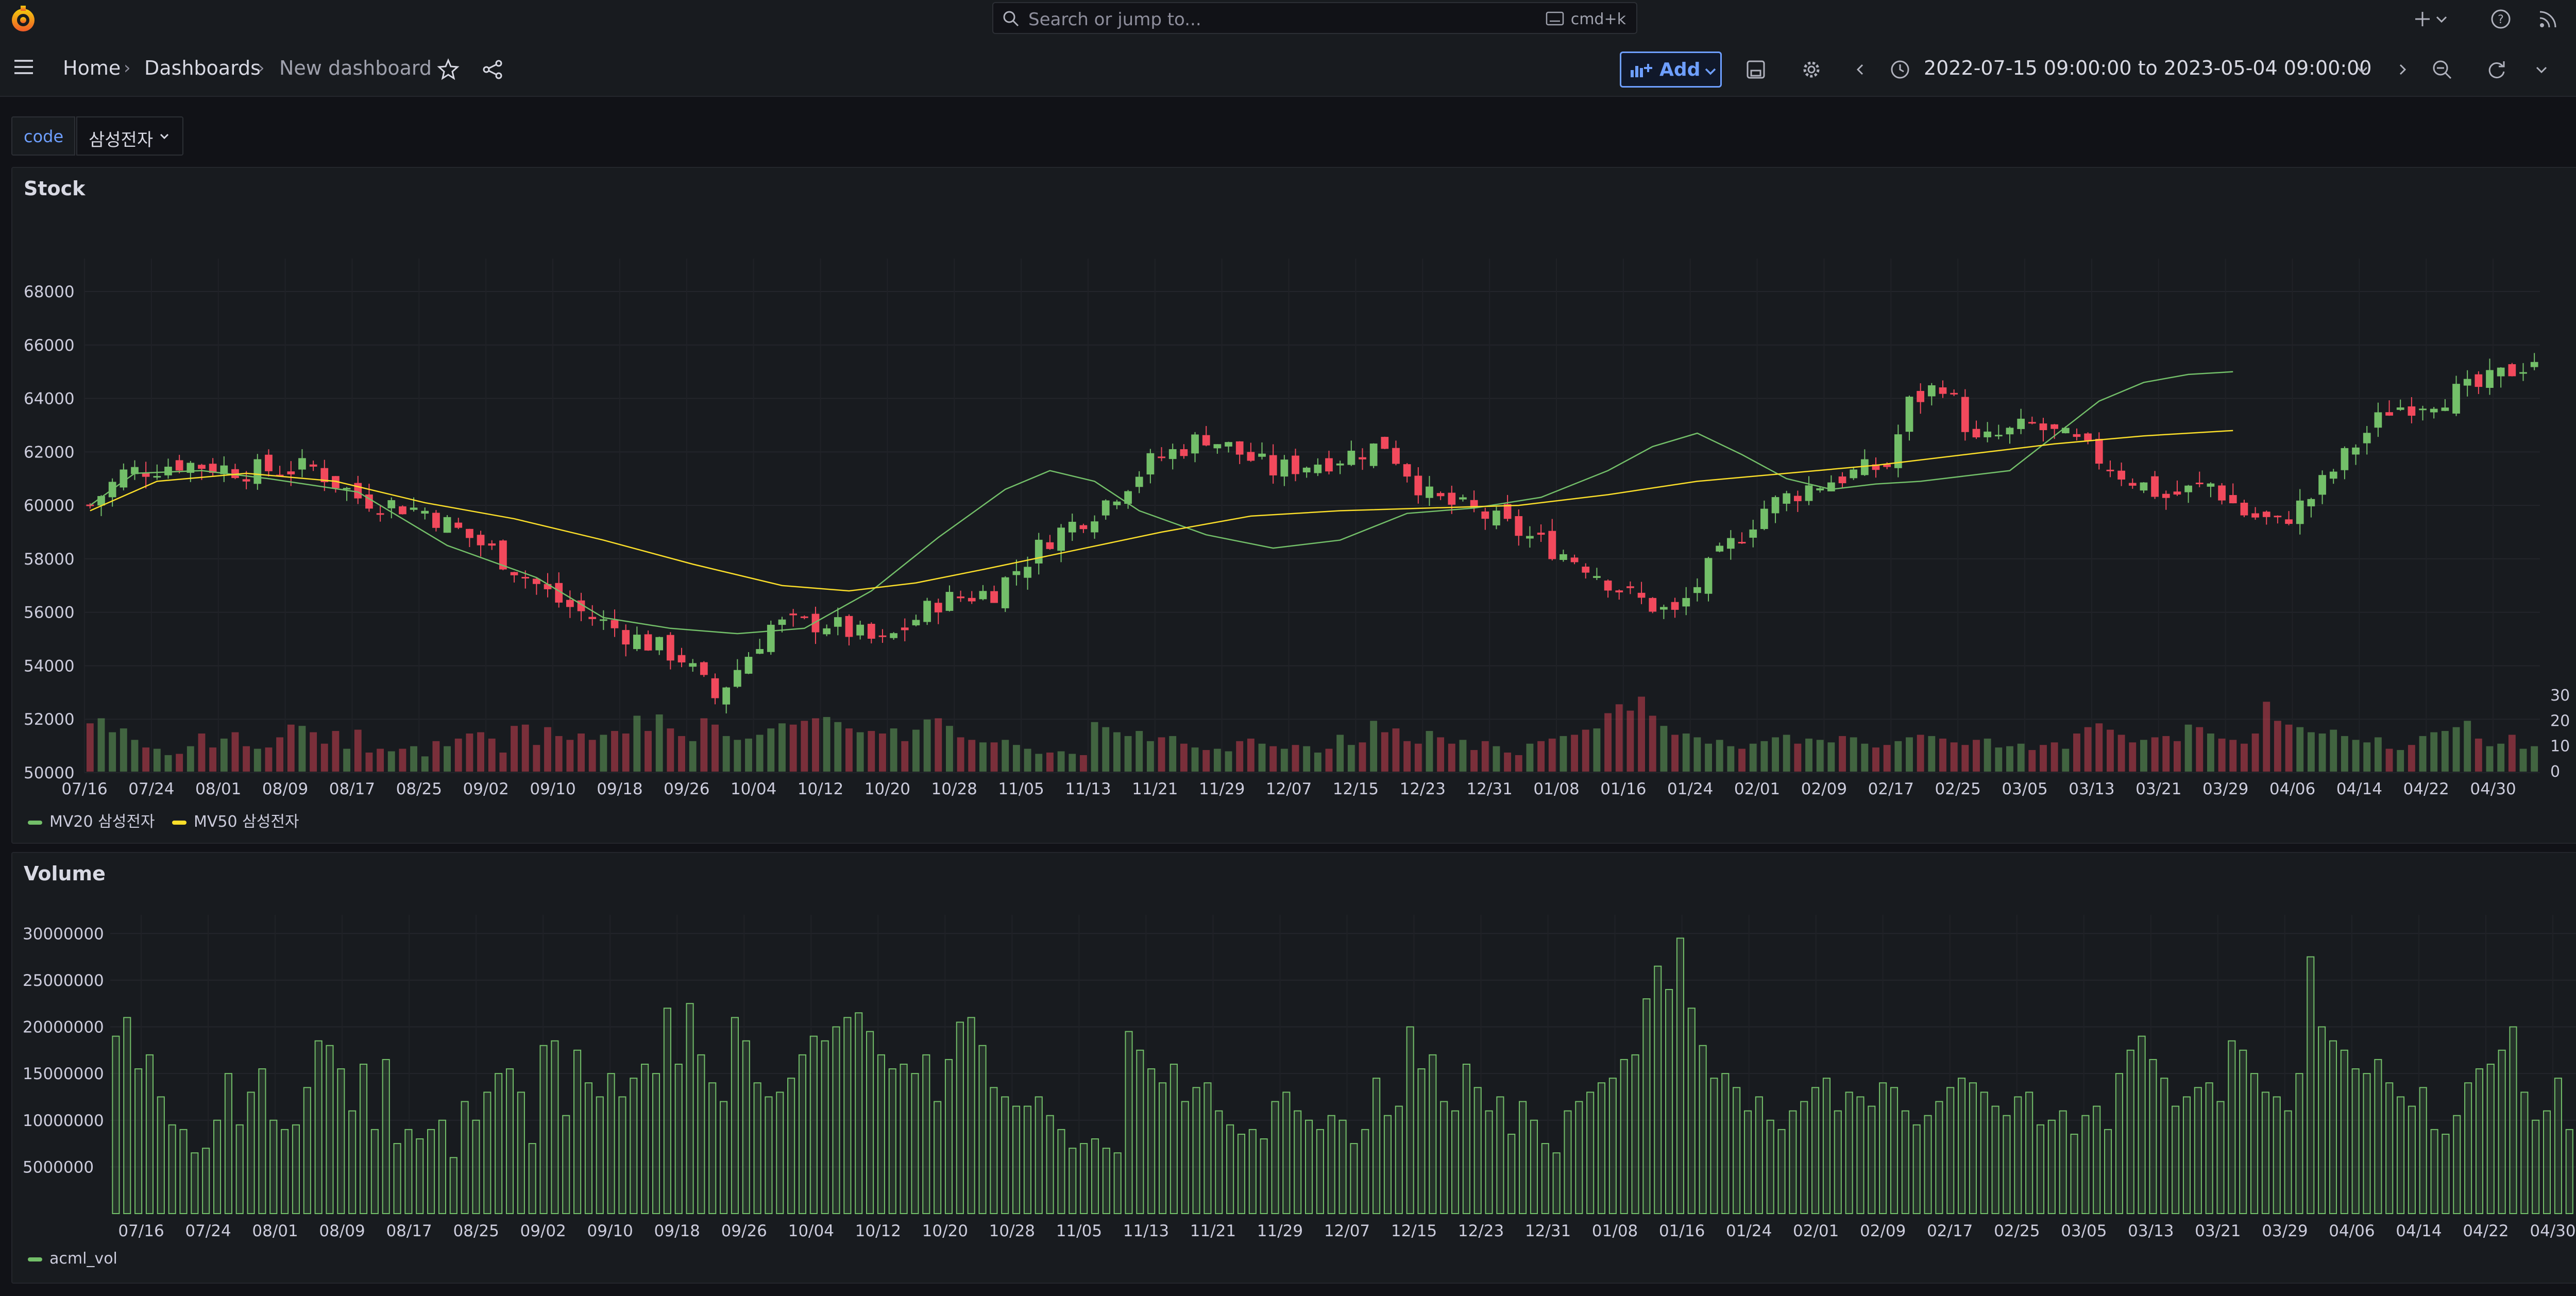 This screenshot has height=1296, width=2576. I want to click on panel-title: Stock, so click(55, 188).